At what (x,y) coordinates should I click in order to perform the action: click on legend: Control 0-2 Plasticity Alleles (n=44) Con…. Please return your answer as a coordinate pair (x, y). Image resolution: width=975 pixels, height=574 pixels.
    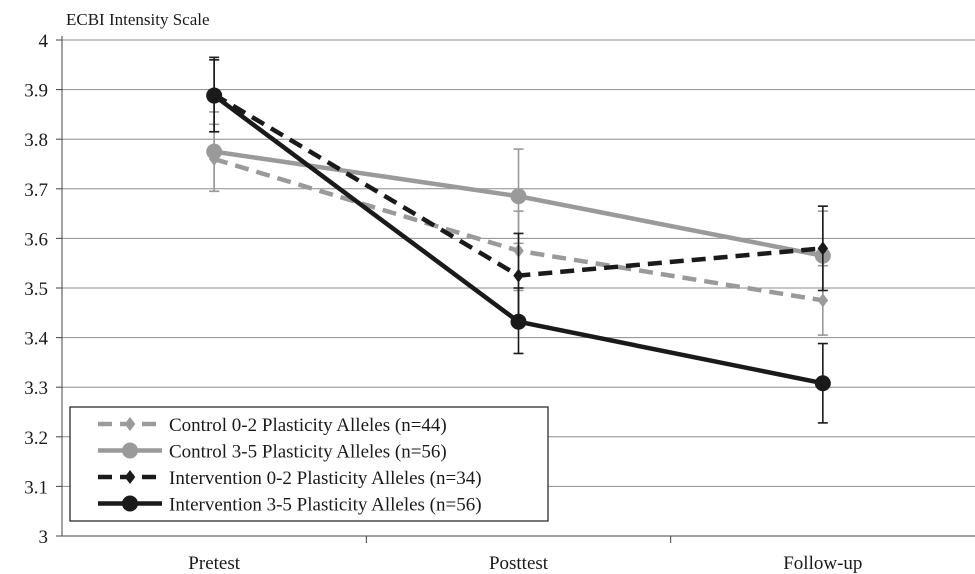
    Looking at the image, I should click on (309, 464).